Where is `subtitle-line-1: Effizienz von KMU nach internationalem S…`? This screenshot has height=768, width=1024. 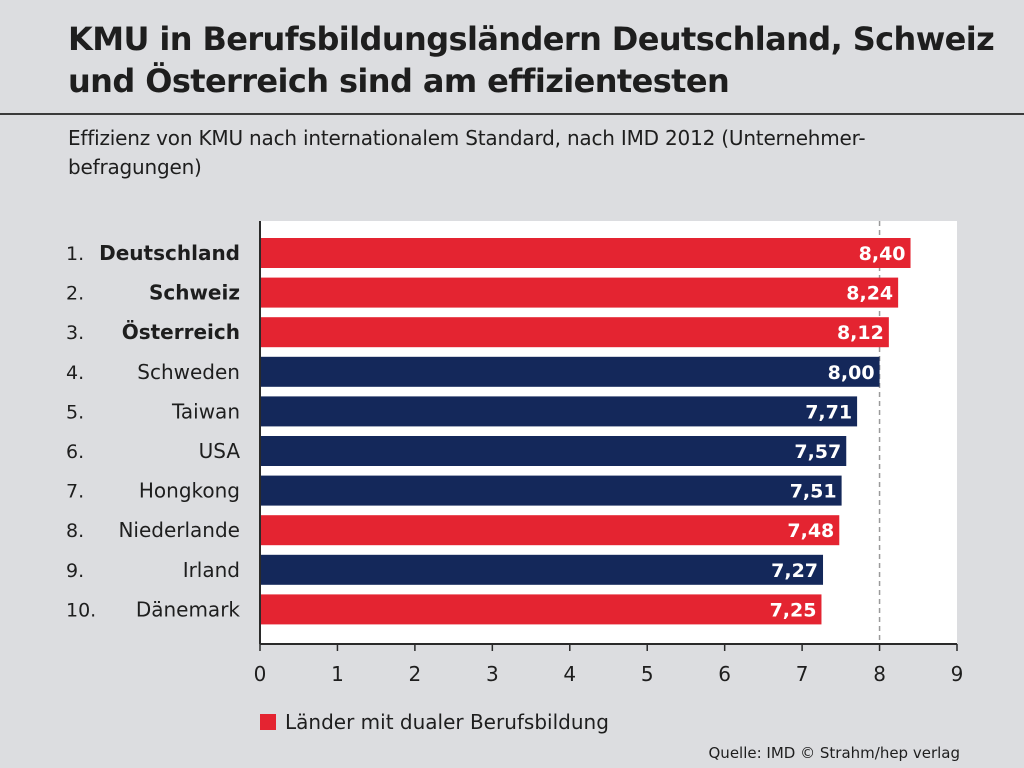
subtitle-line-1: Effizienz von KMU nach internationalem S… is located at coordinates (467, 138).